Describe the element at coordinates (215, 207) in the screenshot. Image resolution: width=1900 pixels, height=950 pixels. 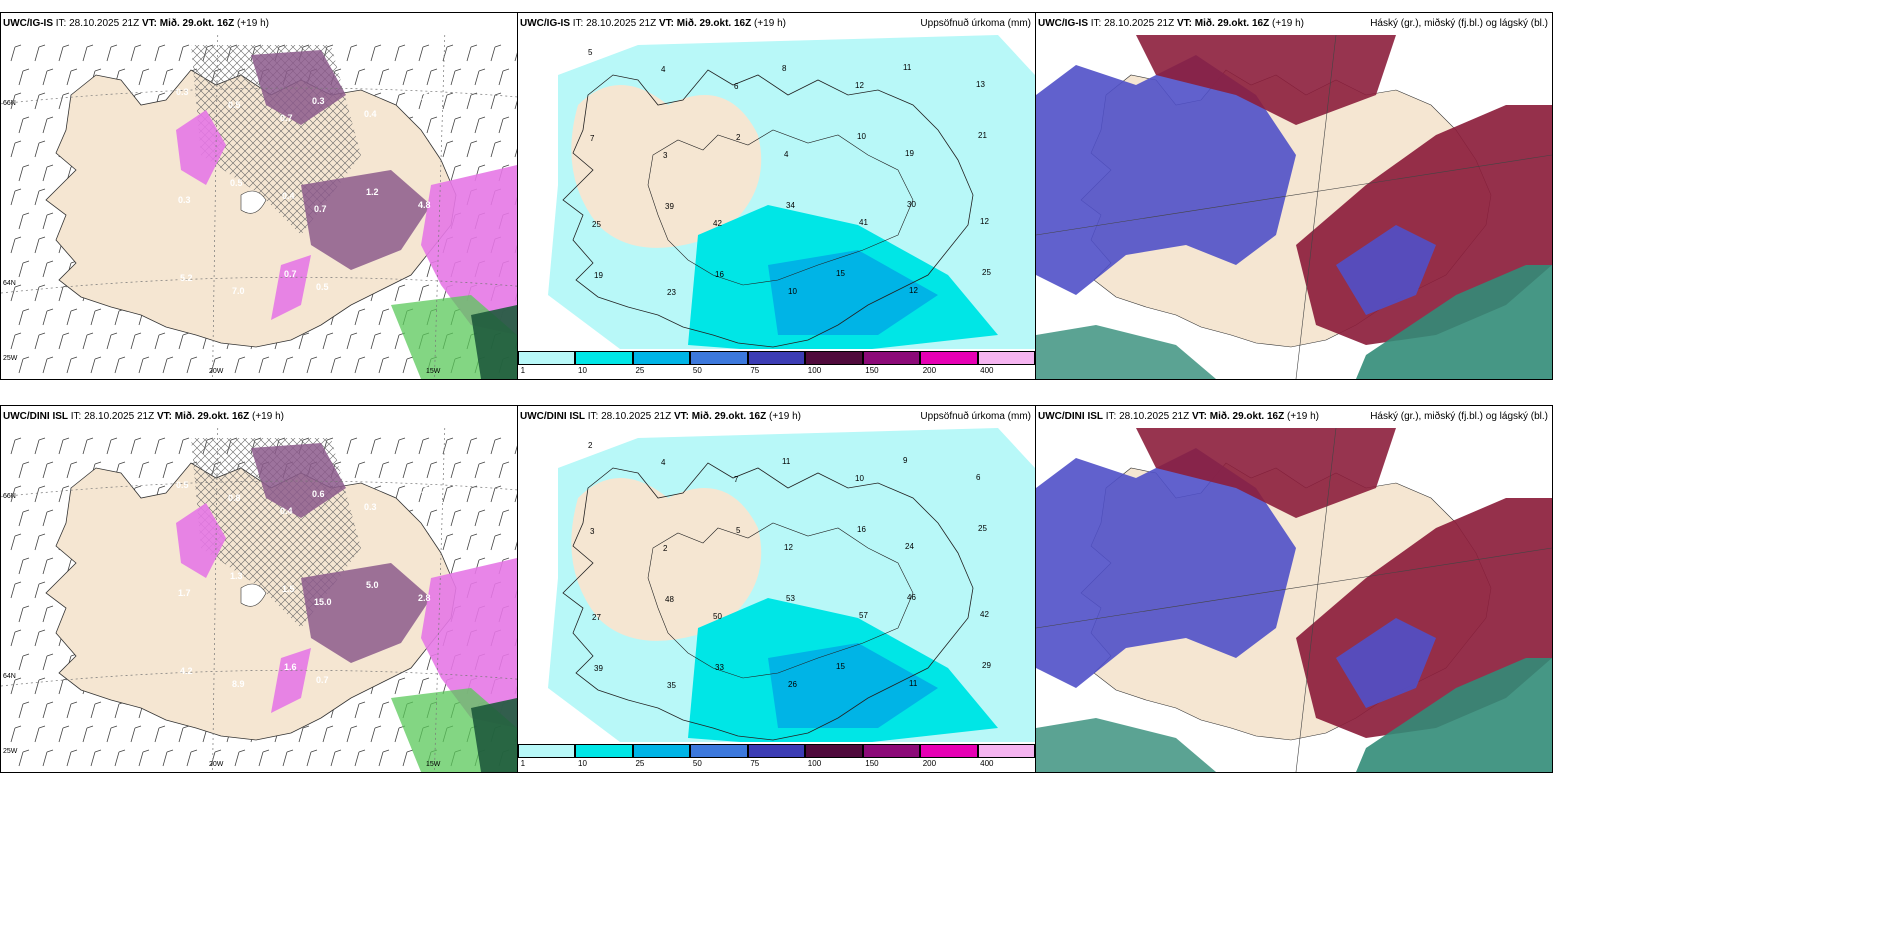
I see `longitude-line-20w` at that location.